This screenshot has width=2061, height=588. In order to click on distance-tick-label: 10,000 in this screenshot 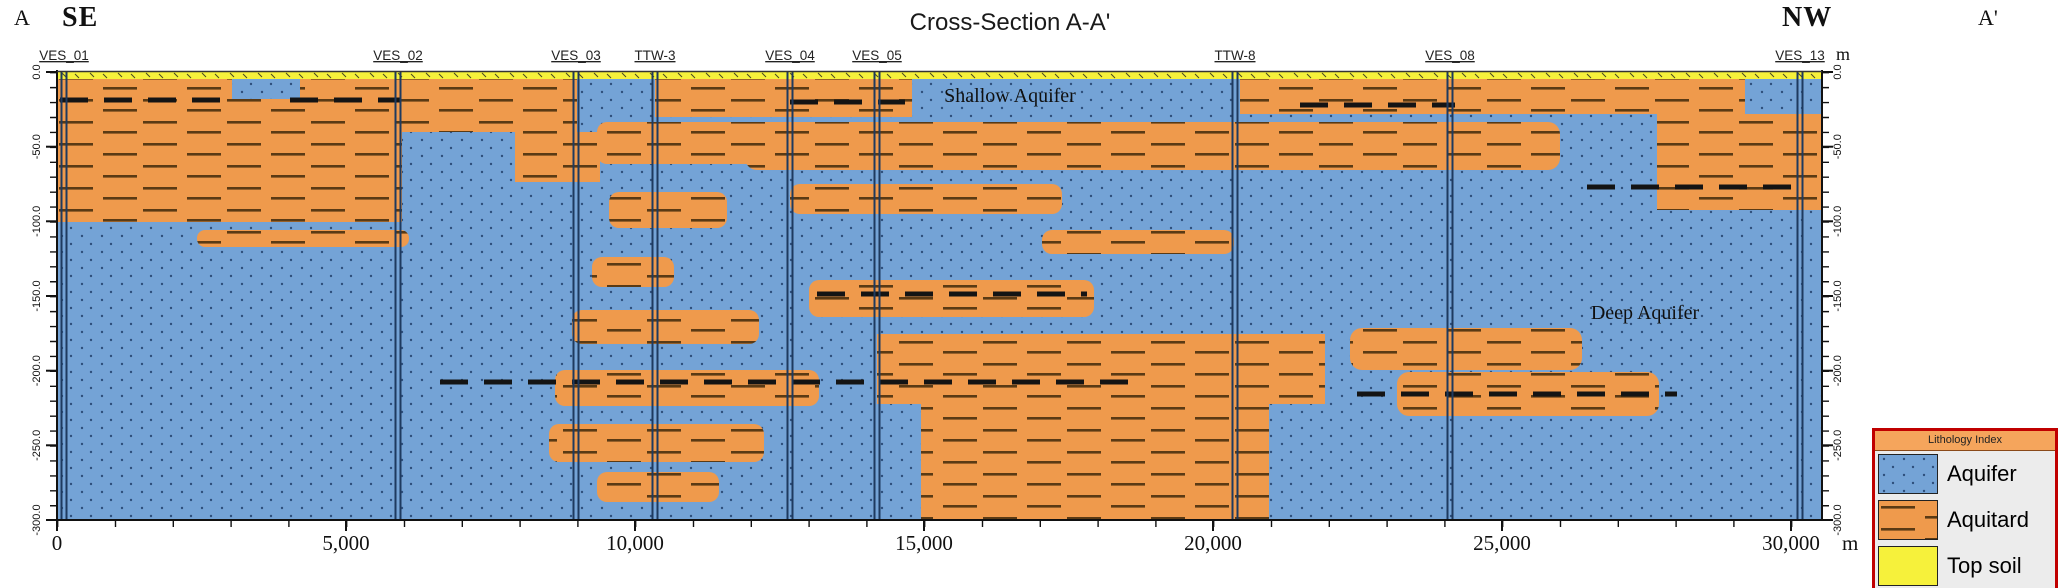, I will do `click(635, 543)`.